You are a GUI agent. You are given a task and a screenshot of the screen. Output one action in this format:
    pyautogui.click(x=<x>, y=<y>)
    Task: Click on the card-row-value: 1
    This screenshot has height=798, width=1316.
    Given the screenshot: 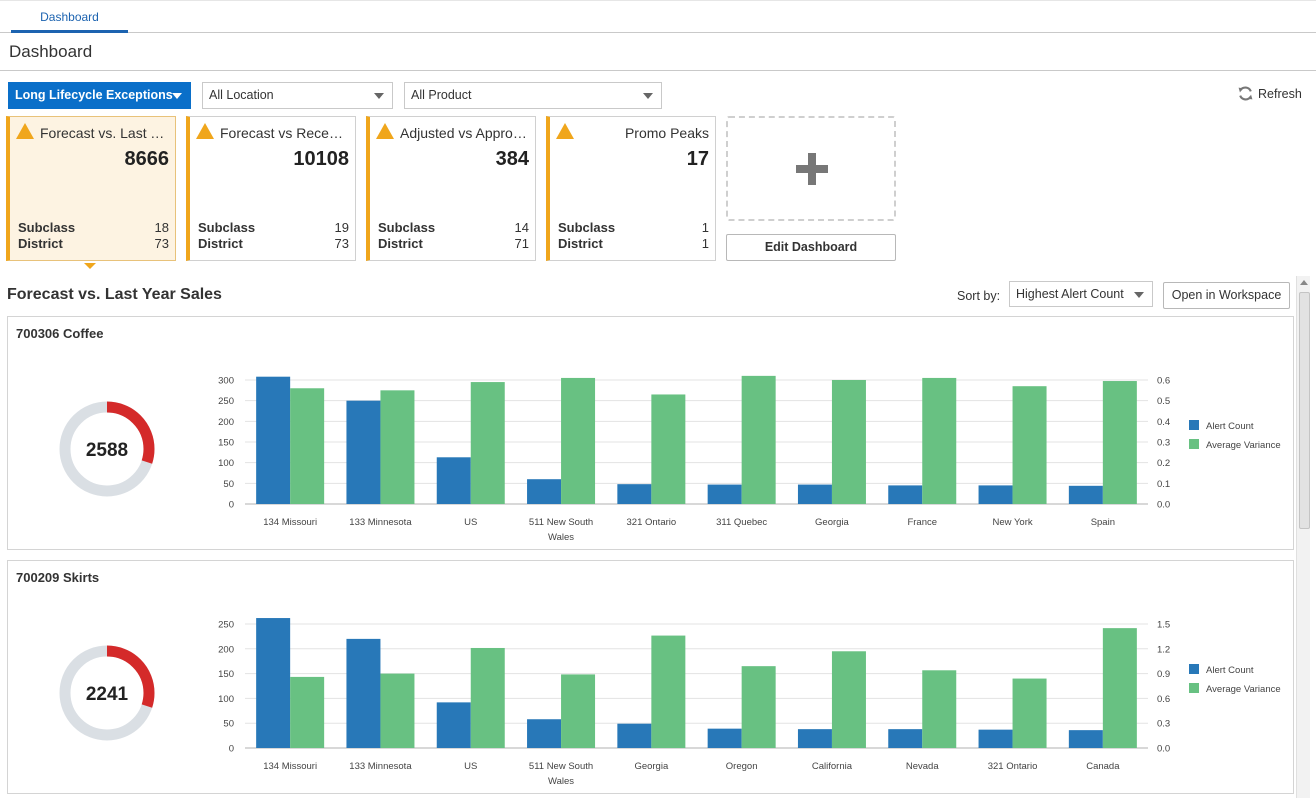 What is the action you would take?
    pyautogui.click(x=705, y=243)
    